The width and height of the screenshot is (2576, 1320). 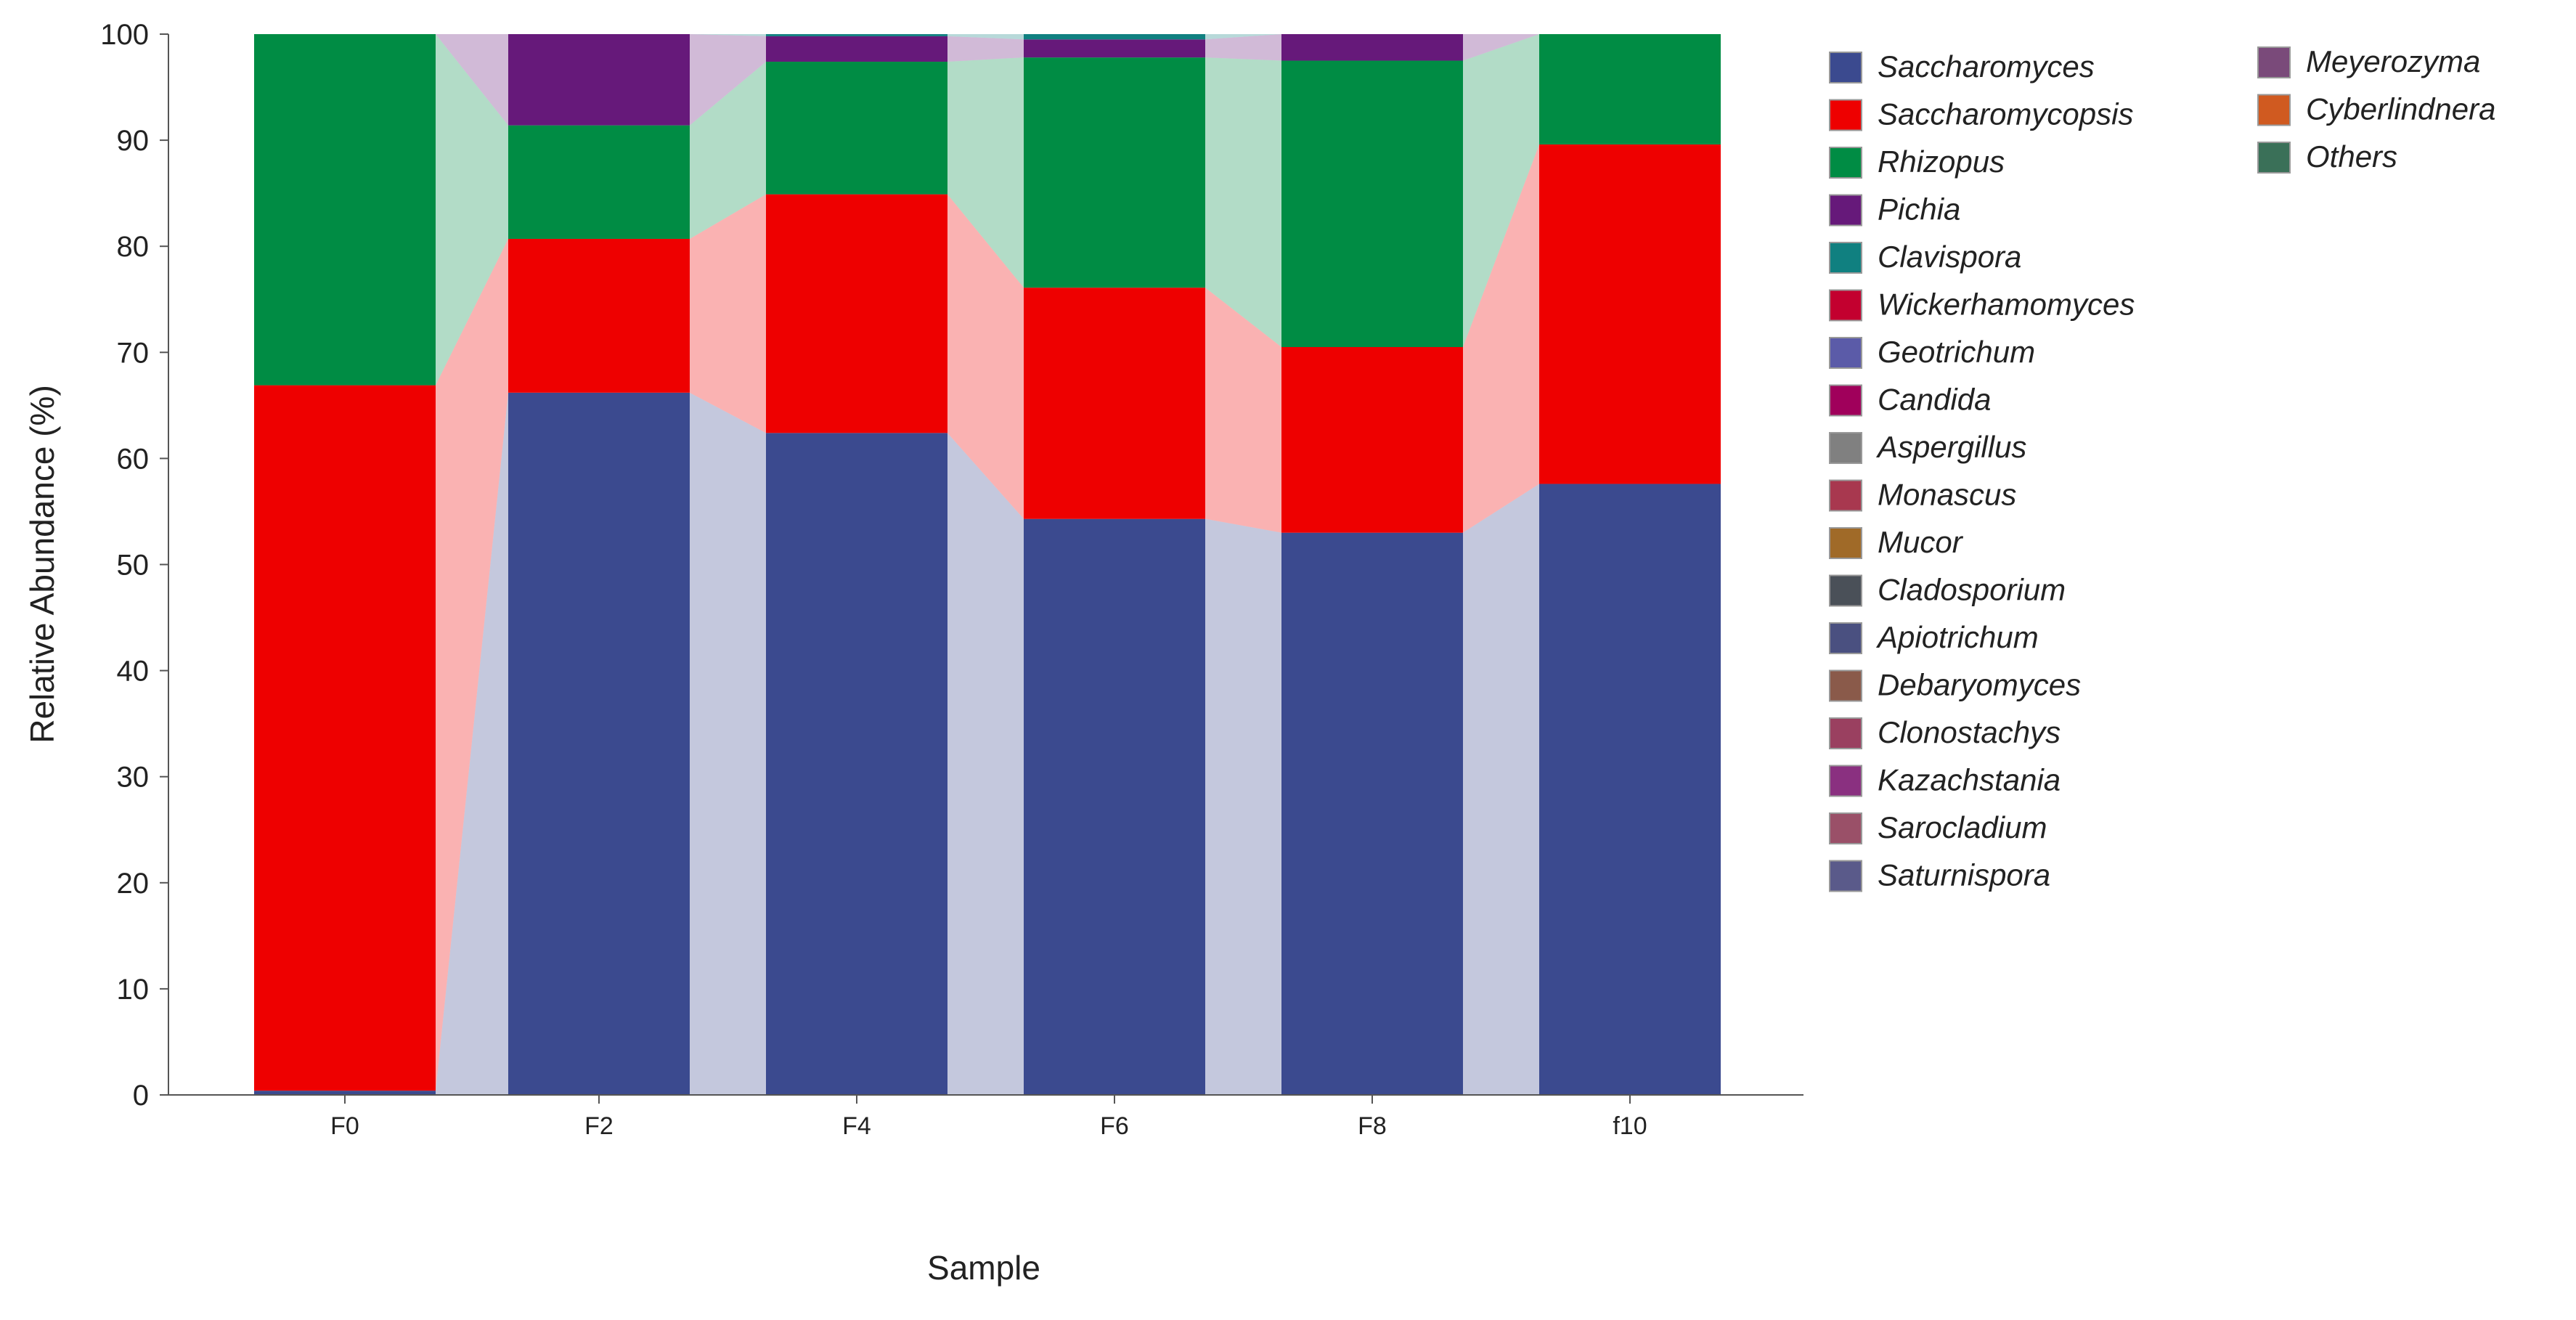 What do you see at coordinates (856, 35) in the screenshot?
I see `bar-segment-clavispora-f4` at bounding box center [856, 35].